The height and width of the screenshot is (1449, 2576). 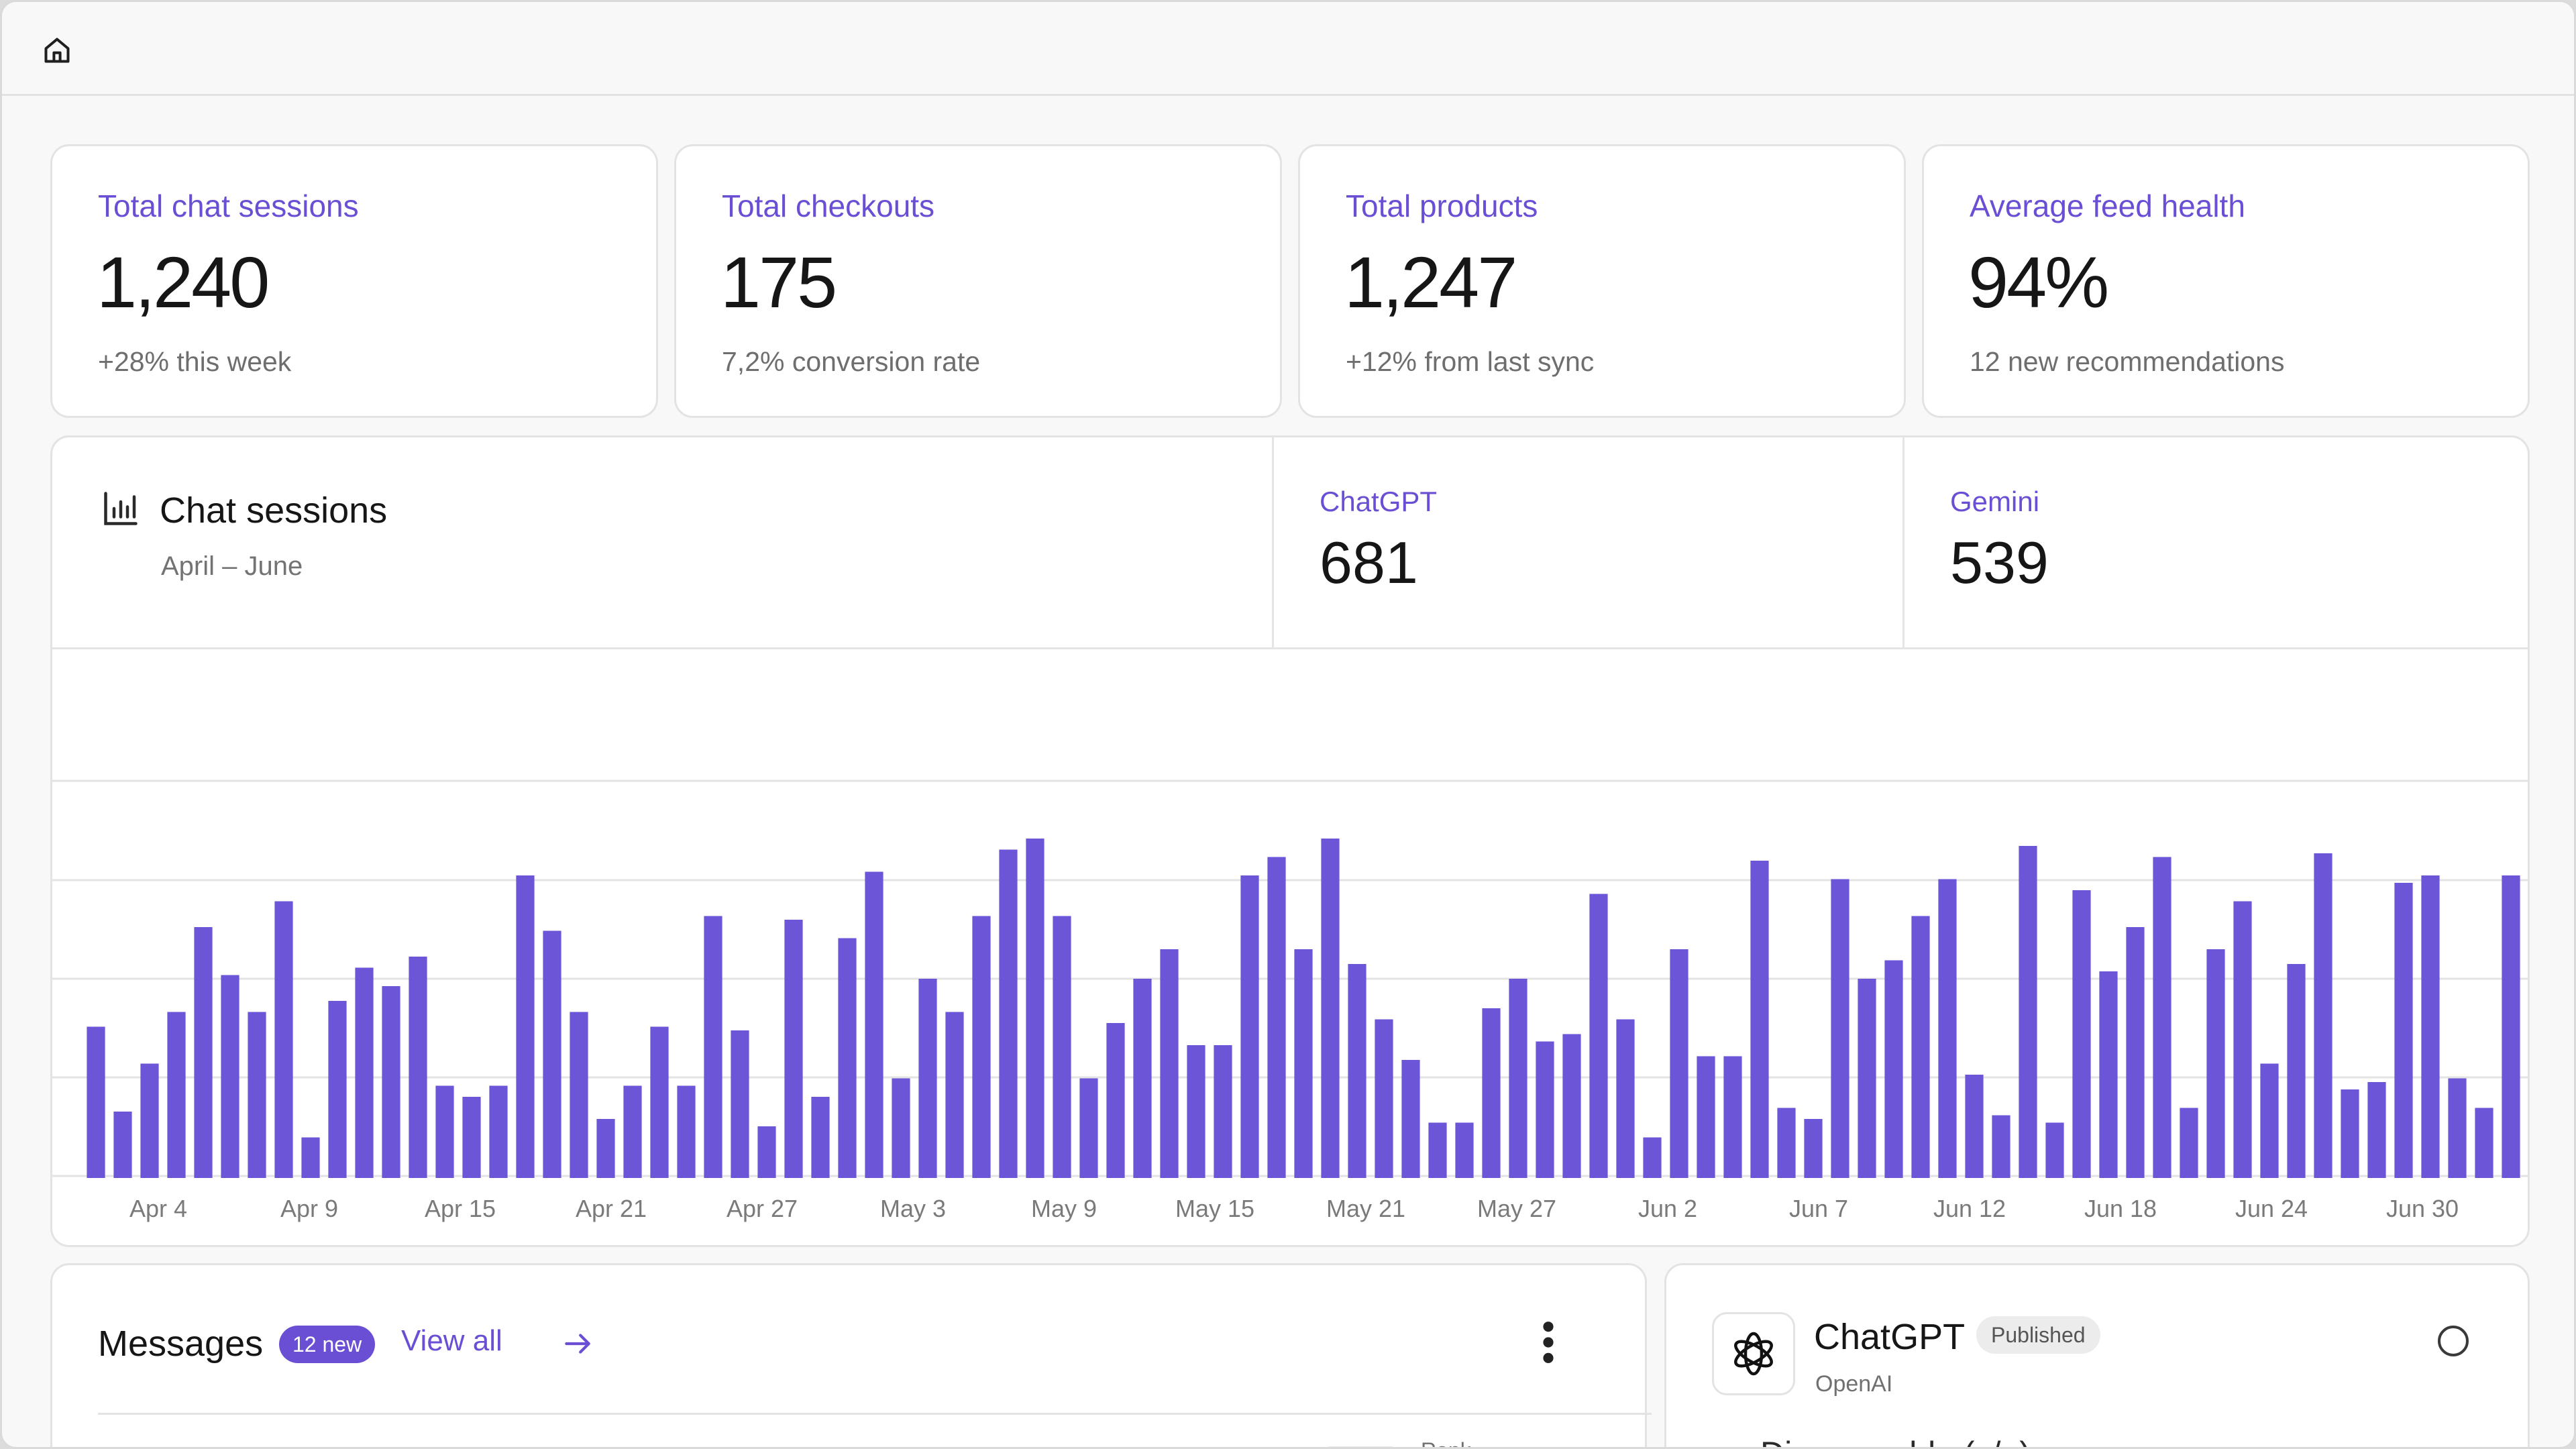 What do you see at coordinates (577, 1343) in the screenshot?
I see `arrow-right-icon` at bounding box center [577, 1343].